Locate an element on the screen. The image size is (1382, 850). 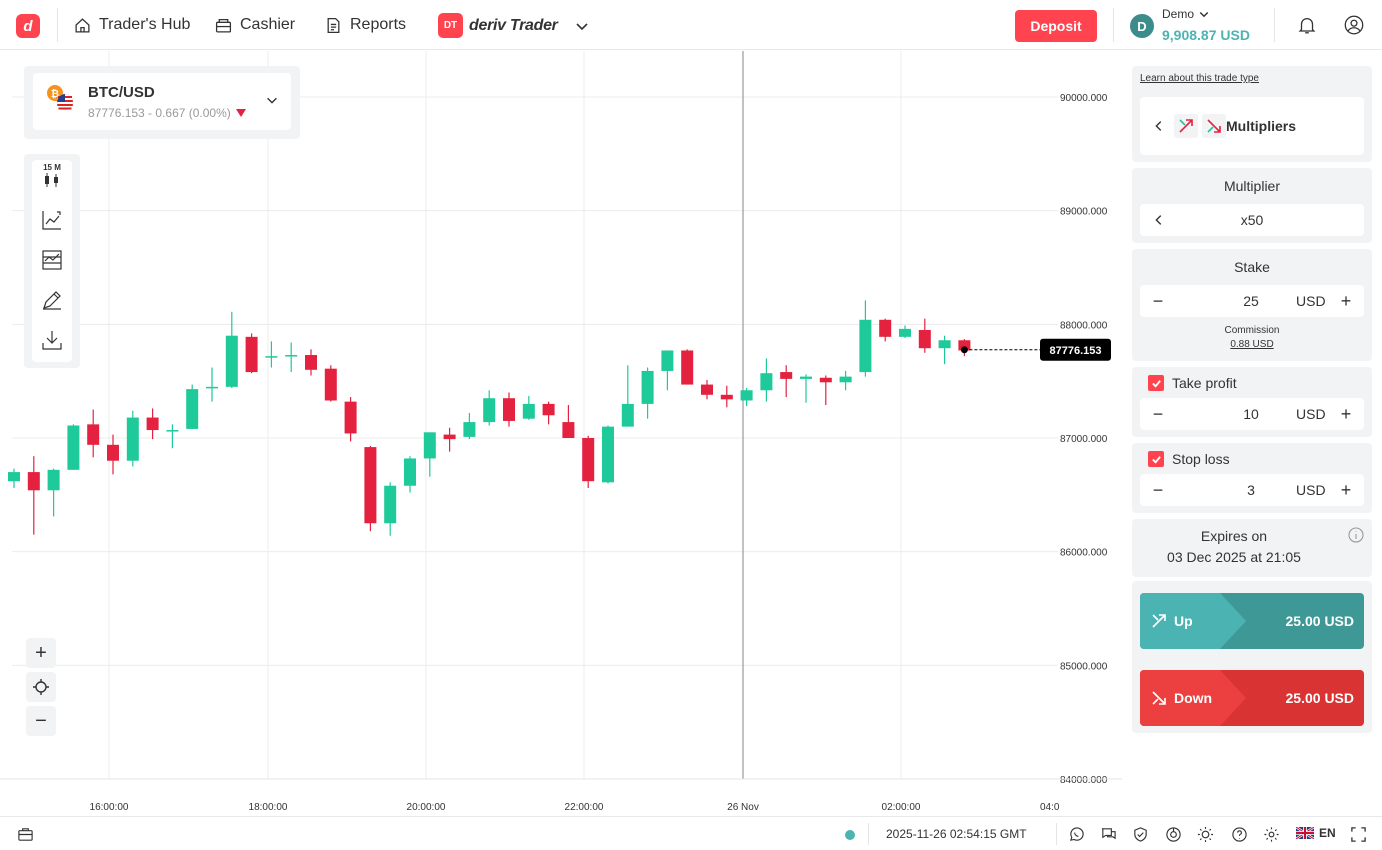
trade-type-selector: Multipliers is located at coordinates (1252, 126).